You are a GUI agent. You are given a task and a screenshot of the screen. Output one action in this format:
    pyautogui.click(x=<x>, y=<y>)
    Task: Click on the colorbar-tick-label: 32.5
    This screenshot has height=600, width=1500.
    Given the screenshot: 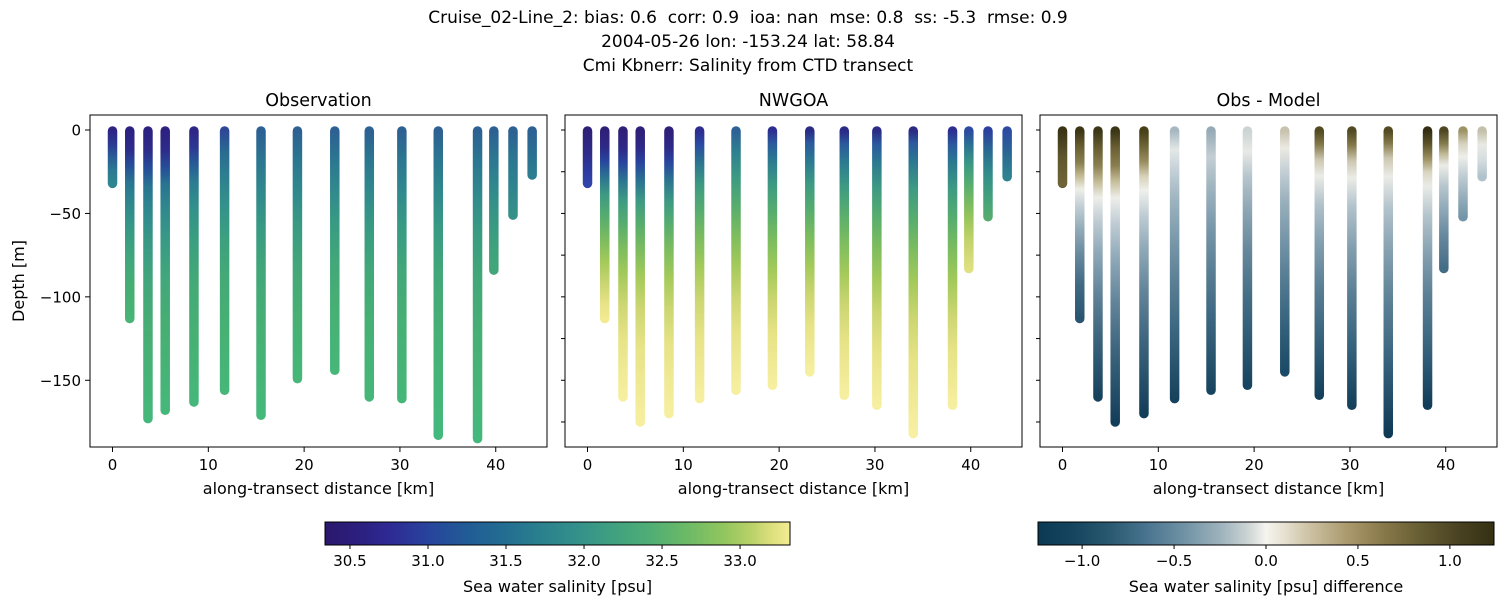 What is the action you would take?
    pyautogui.click(x=661, y=561)
    